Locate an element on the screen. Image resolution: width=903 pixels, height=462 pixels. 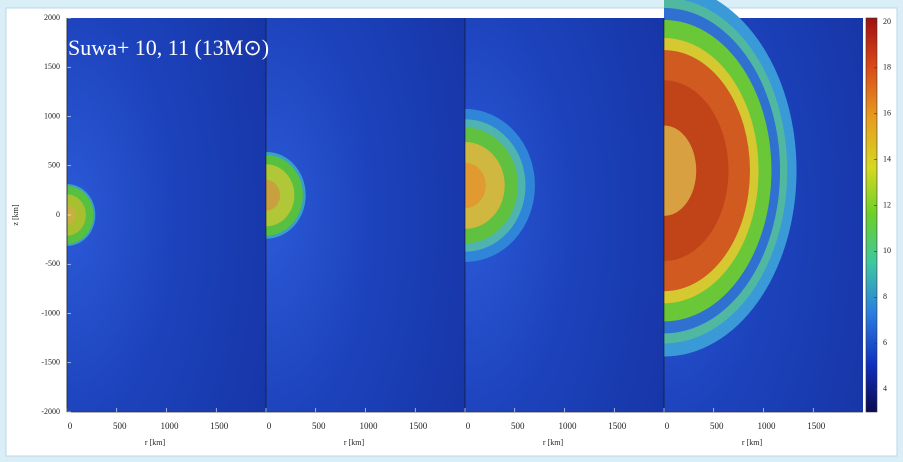
colorbar-tick-label: 12 is located at coordinates (887, 204).